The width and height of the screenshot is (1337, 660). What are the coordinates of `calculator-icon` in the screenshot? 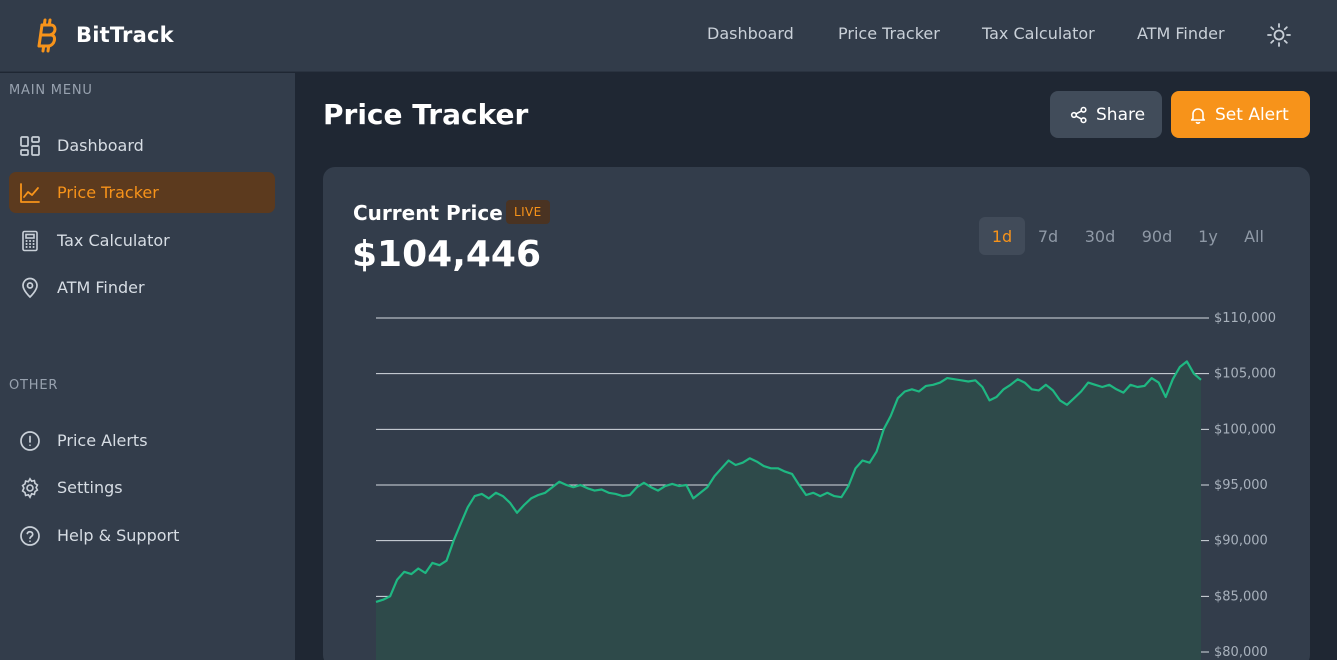 It's located at (30, 241).